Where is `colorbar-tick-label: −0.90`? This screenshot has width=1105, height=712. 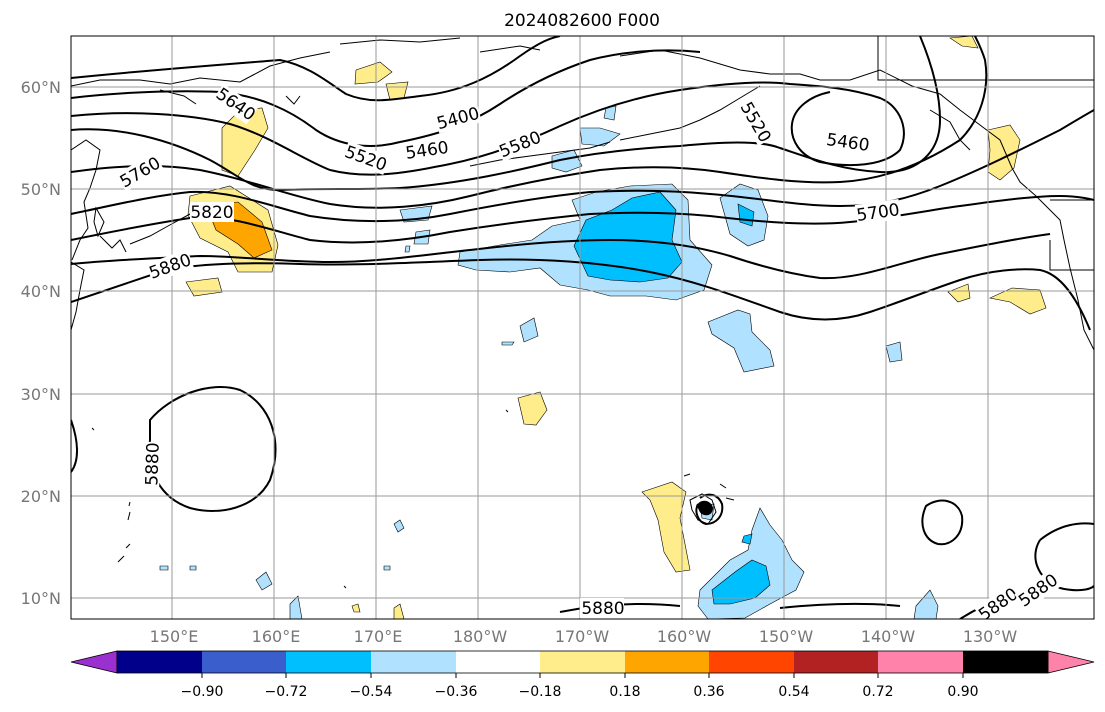
colorbar-tick-label: −0.90 is located at coordinates (202, 692).